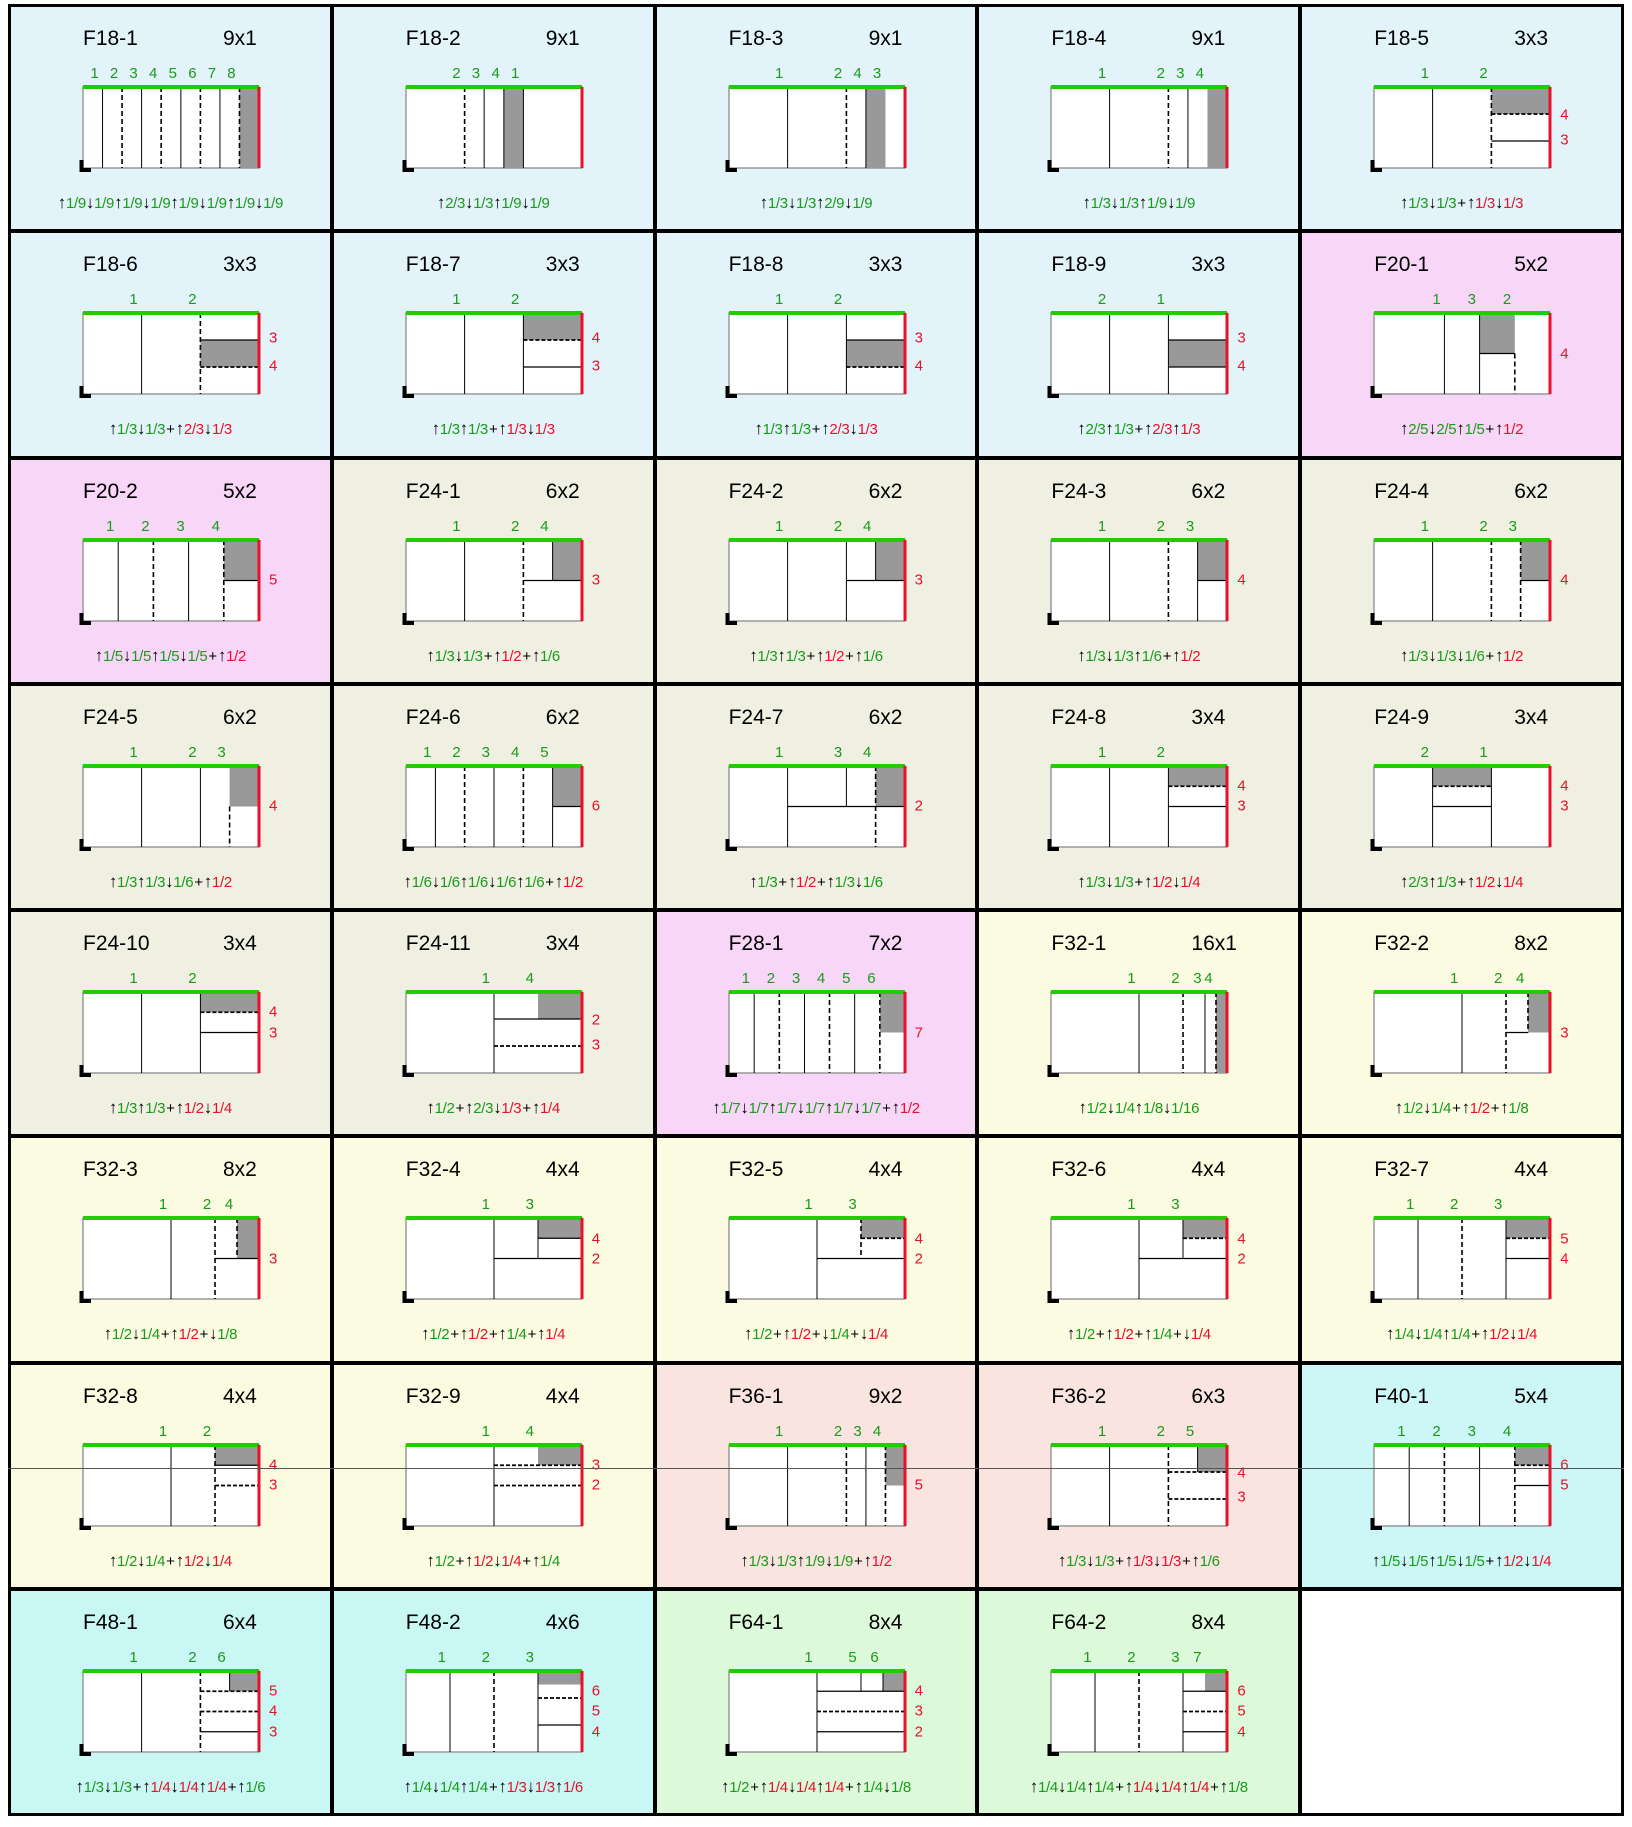  I want to click on fold-formula: ↑1/3↓1/3↓1/6+↑1/2, so click(1461, 656).